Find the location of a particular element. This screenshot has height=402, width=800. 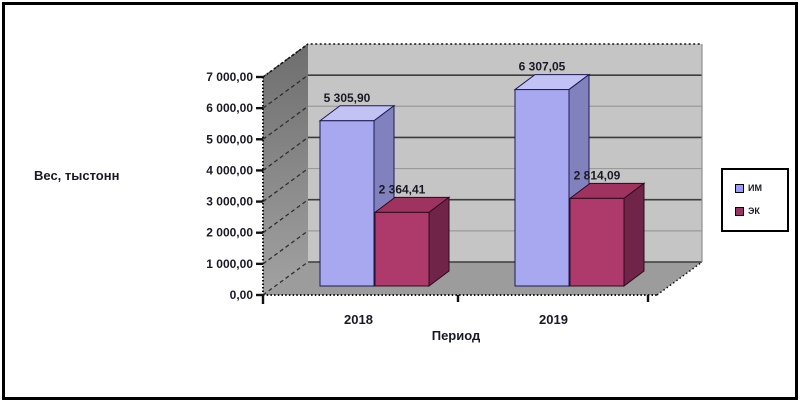

bar-ИМ-2019 is located at coordinates (552, 180).